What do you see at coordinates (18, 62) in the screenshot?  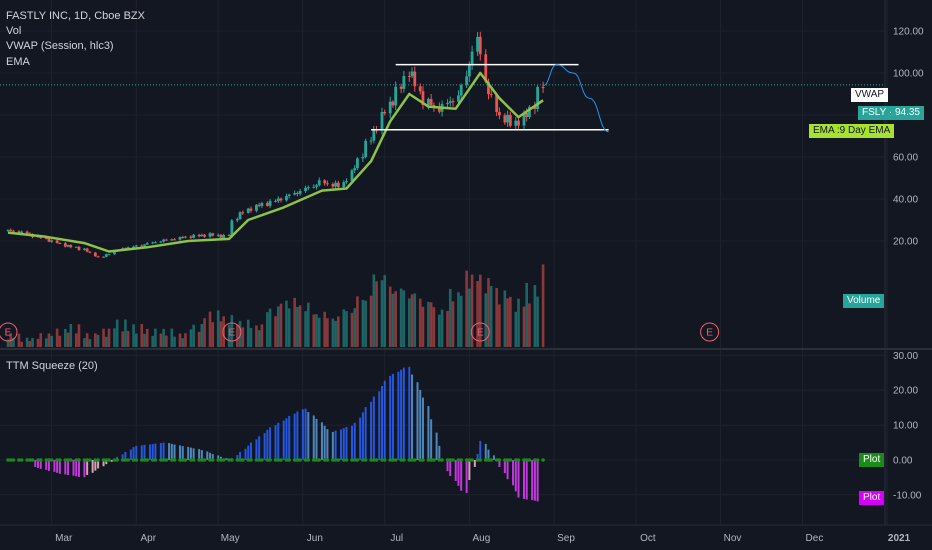 I see `legend-ema: EMA` at bounding box center [18, 62].